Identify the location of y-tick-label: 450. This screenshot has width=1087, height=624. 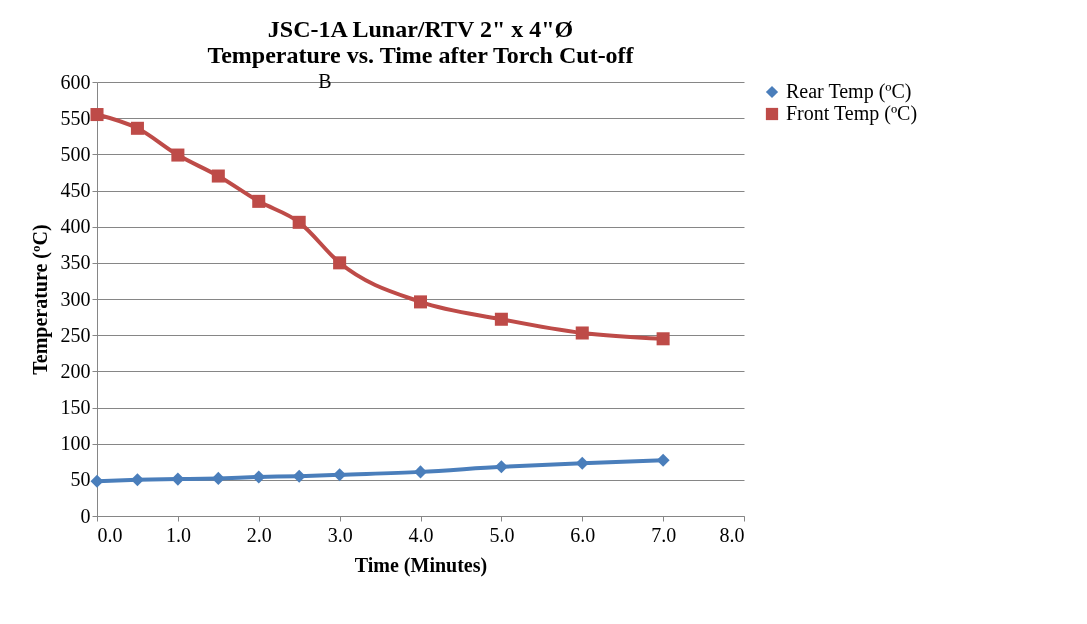
(75, 190).